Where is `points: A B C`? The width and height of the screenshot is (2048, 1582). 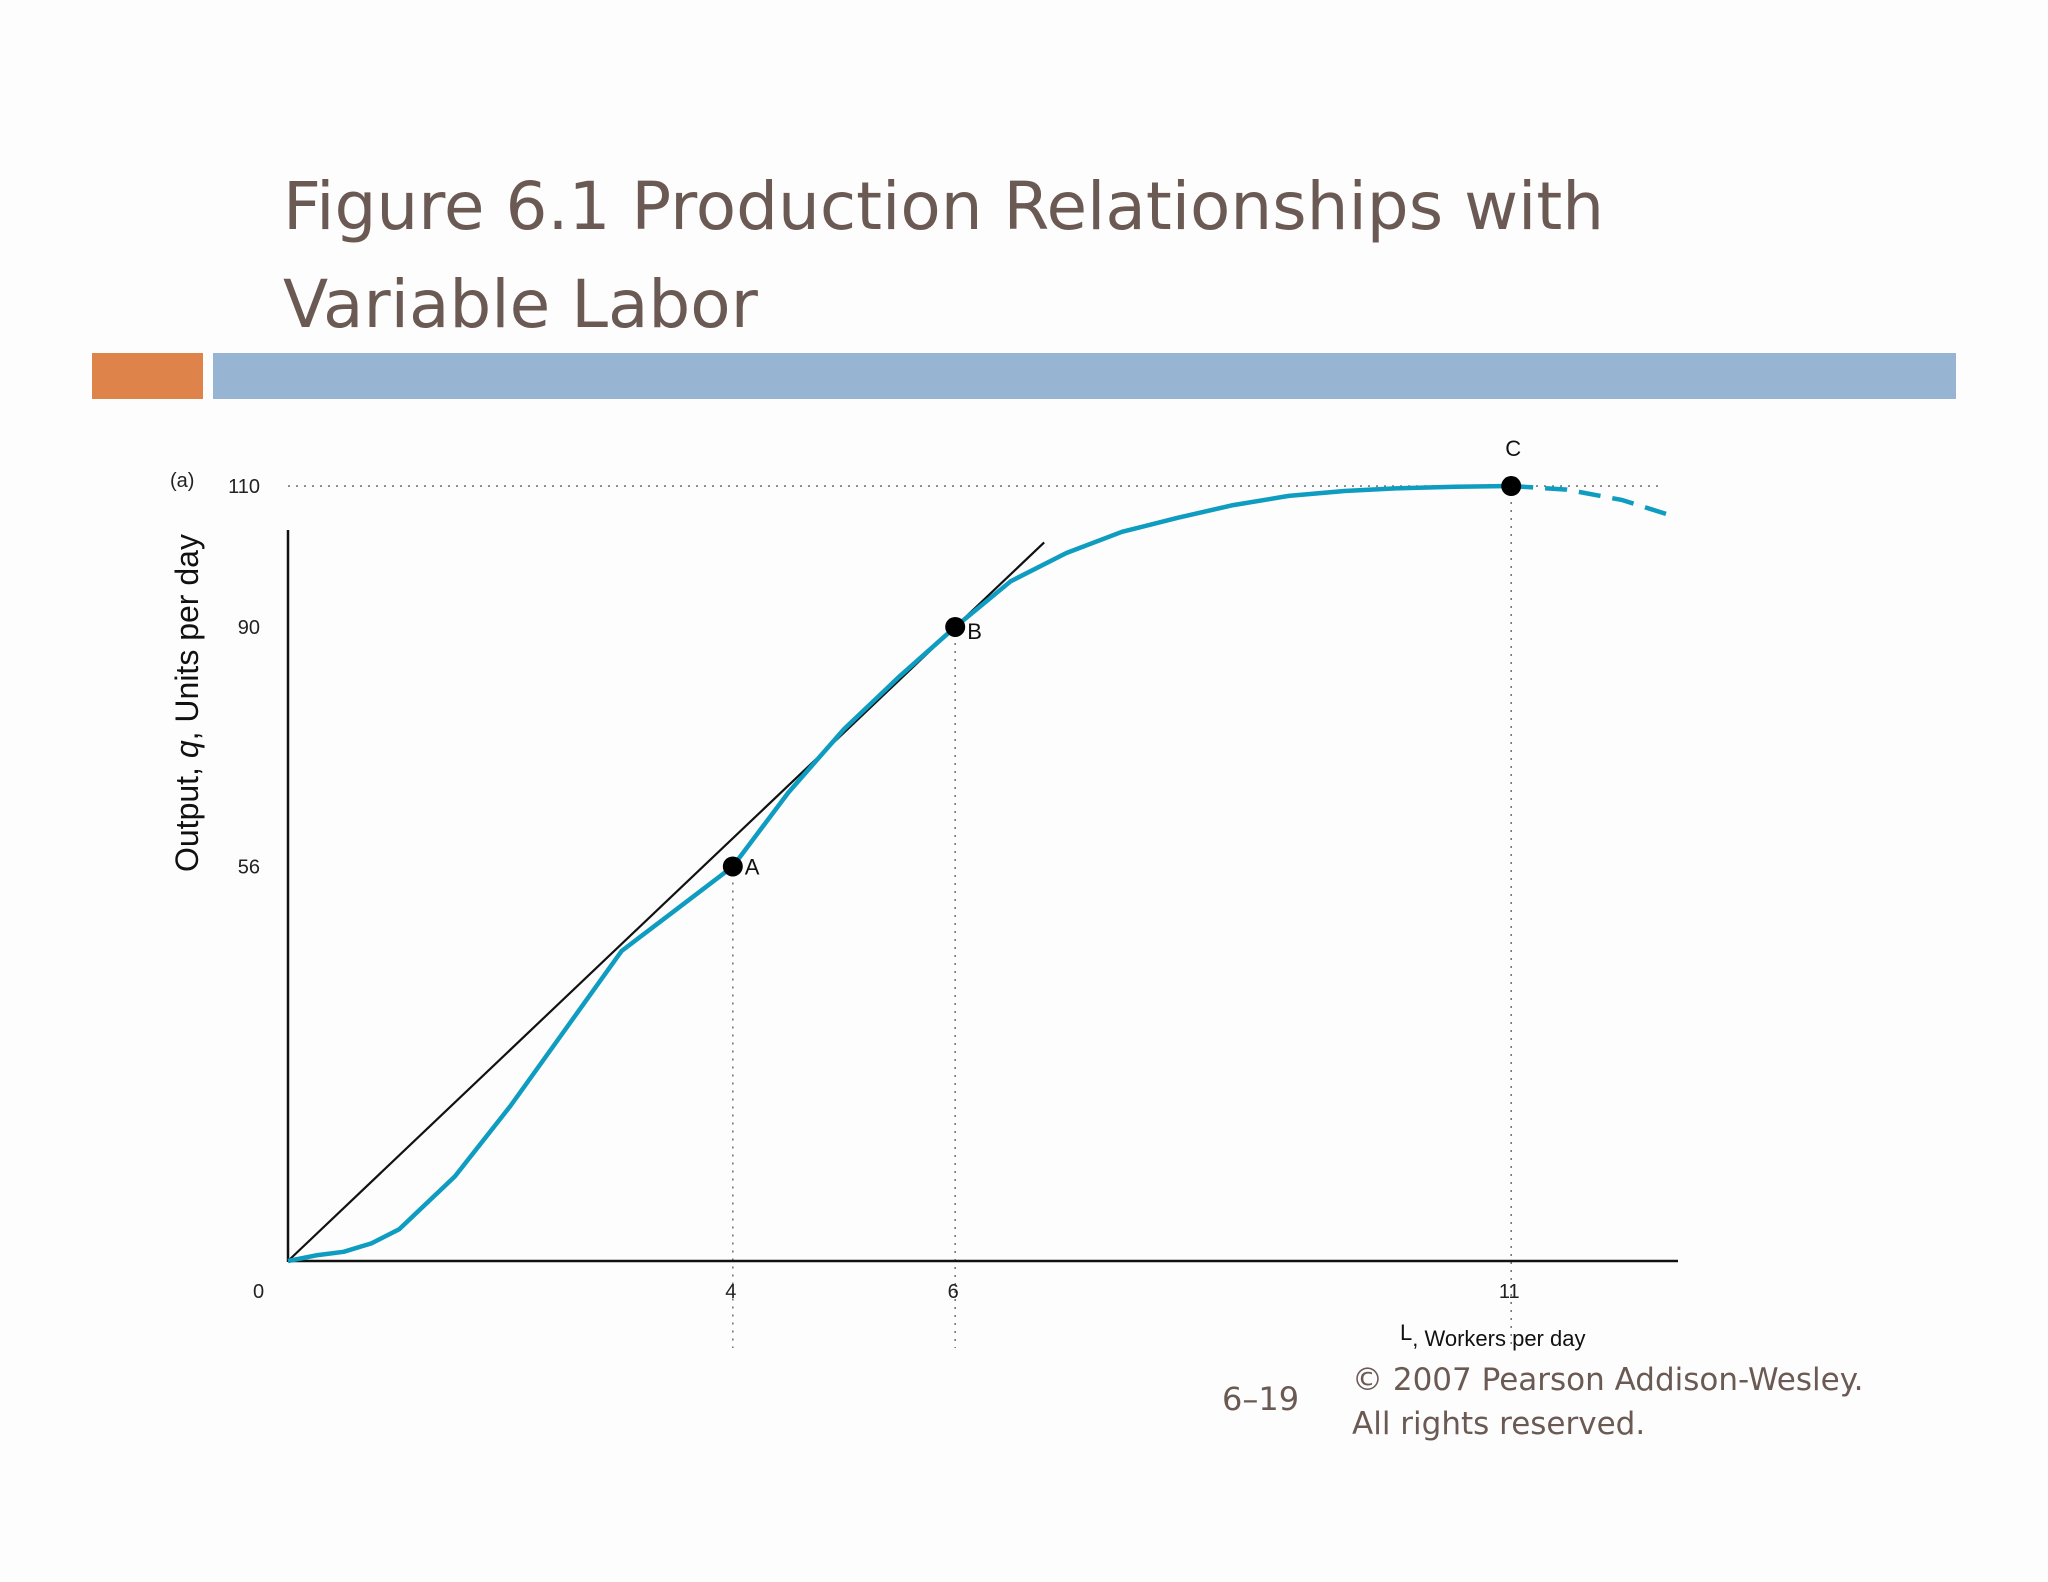
points: A B C is located at coordinates (1122, 657).